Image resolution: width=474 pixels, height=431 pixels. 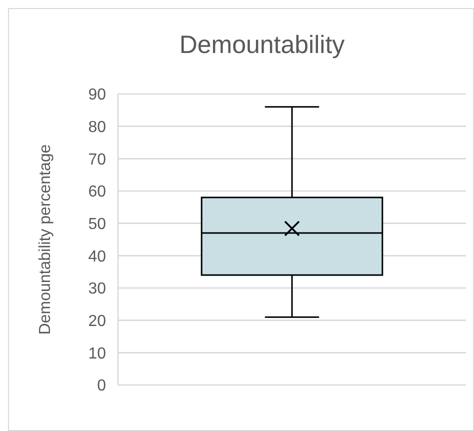 What do you see at coordinates (97, 321) in the screenshot?
I see `y-tick-label: 20` at bounding box center [97, 321].